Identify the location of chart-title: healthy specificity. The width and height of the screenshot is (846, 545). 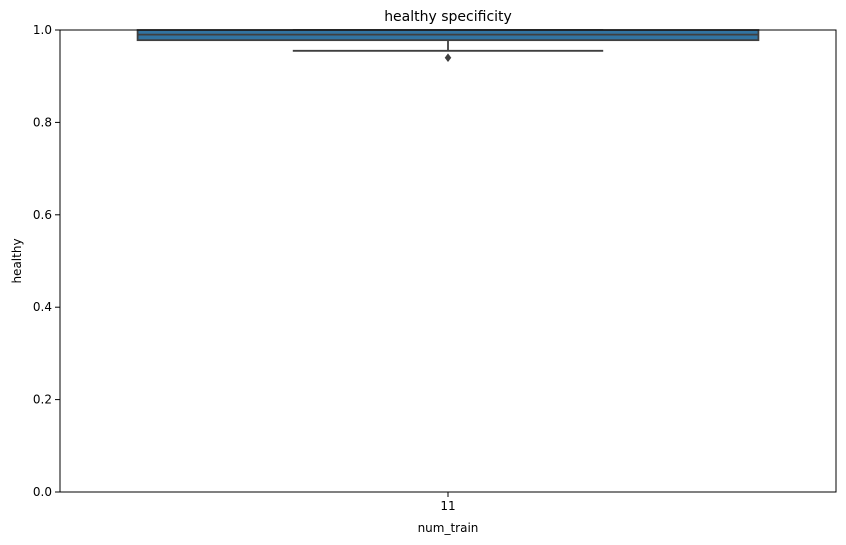
(448, 17).